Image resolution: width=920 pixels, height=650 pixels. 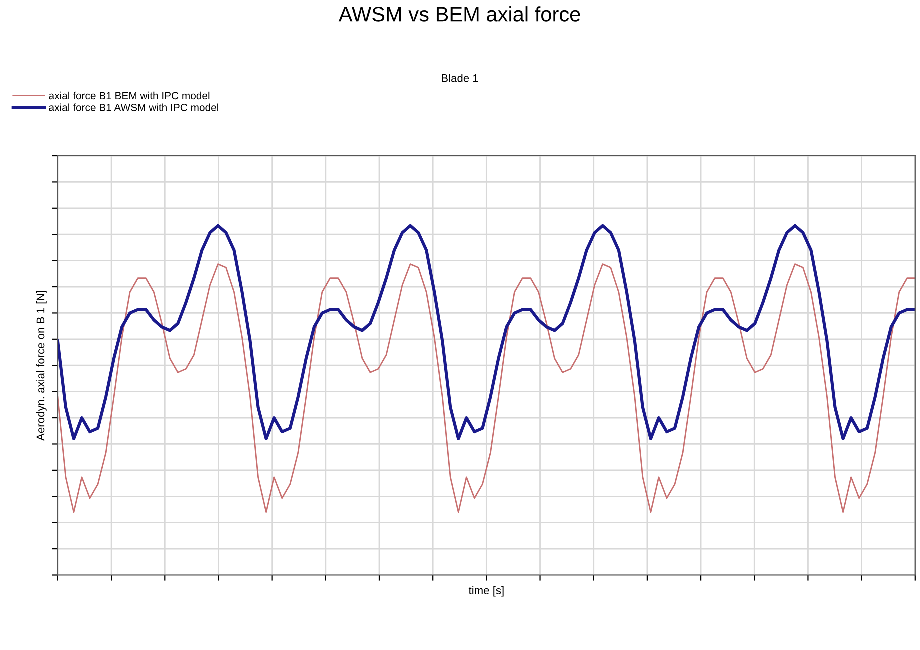 What do you see at coordinates (133, 108) in the screenshot?
I see `legend-label: axial force B1 AWSM with IPC model` at bounding box center [133, 108].